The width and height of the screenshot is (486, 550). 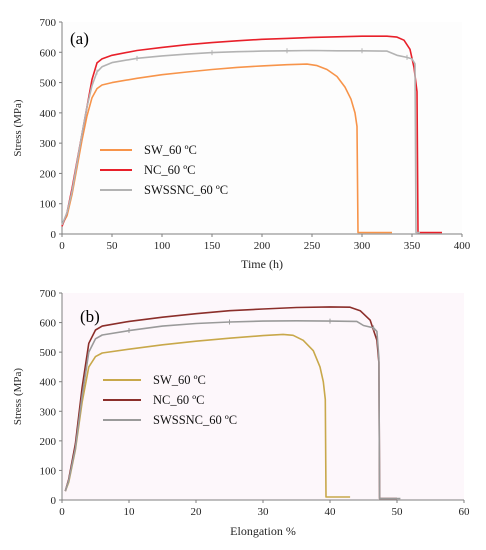 I want to click on panel-label: (b), so click(x=90, y=316).